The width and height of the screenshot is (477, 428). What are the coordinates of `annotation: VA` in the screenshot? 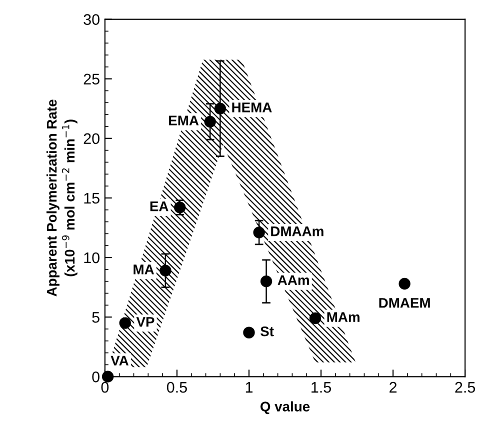 It's located at (119, 361).